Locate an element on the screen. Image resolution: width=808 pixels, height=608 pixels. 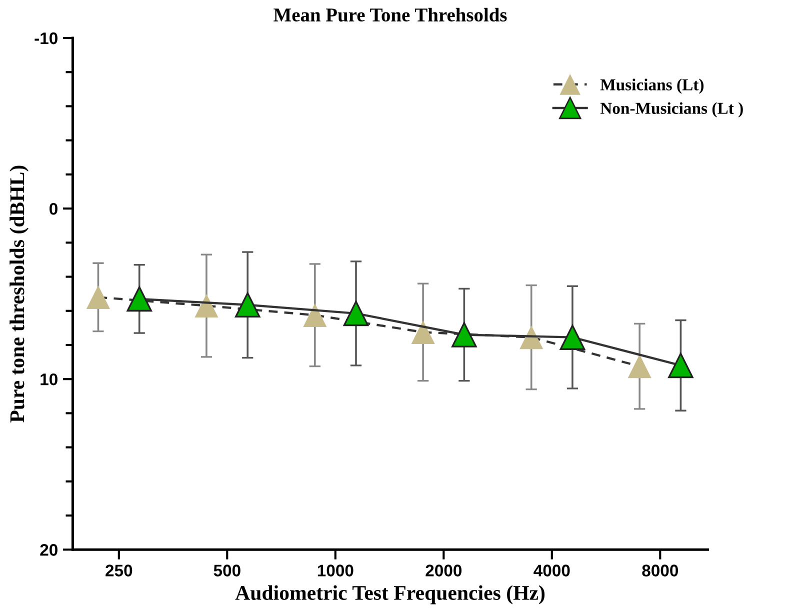
x-tick-label: 250 is located at coordinates (119, 570).